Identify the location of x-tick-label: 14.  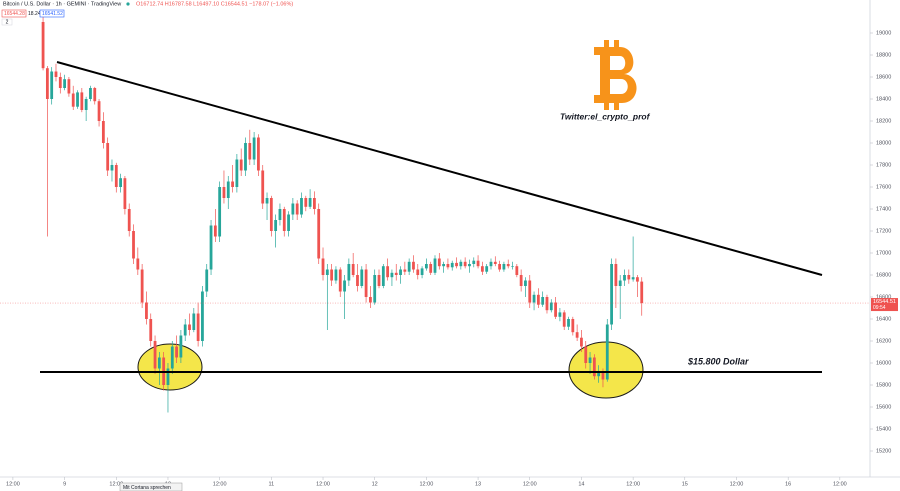
(581, 484).